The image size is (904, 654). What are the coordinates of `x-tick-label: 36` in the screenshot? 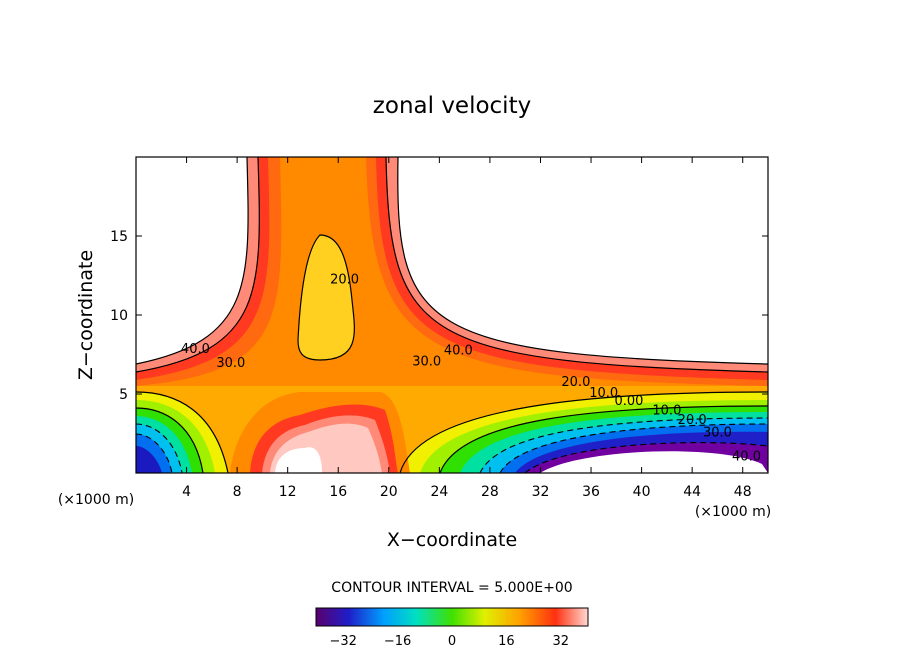 It's located at (591, 492).